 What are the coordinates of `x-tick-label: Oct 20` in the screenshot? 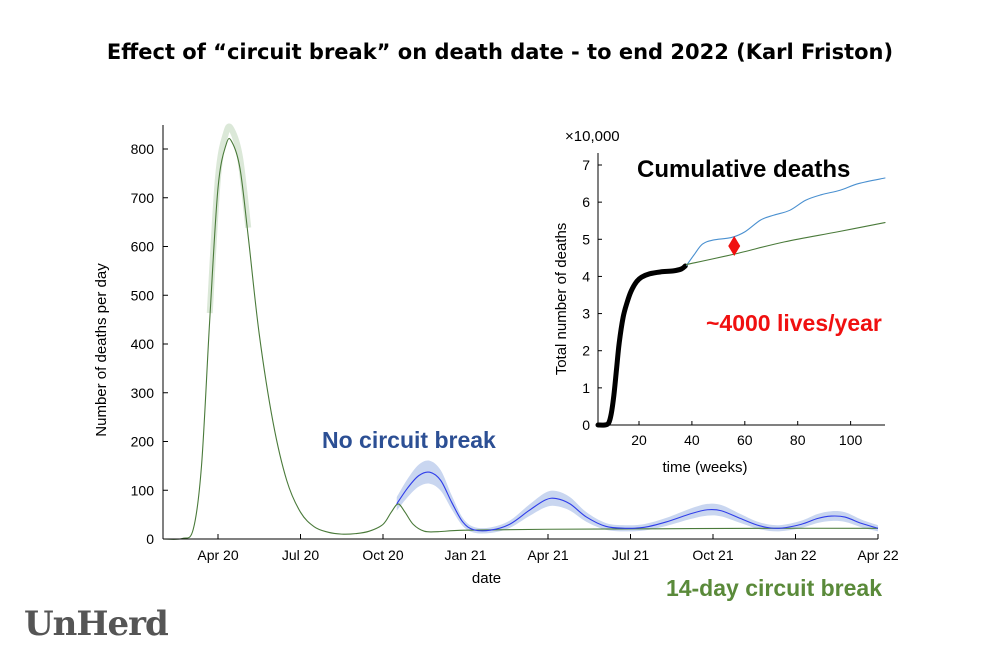 It's located at (382, 555).